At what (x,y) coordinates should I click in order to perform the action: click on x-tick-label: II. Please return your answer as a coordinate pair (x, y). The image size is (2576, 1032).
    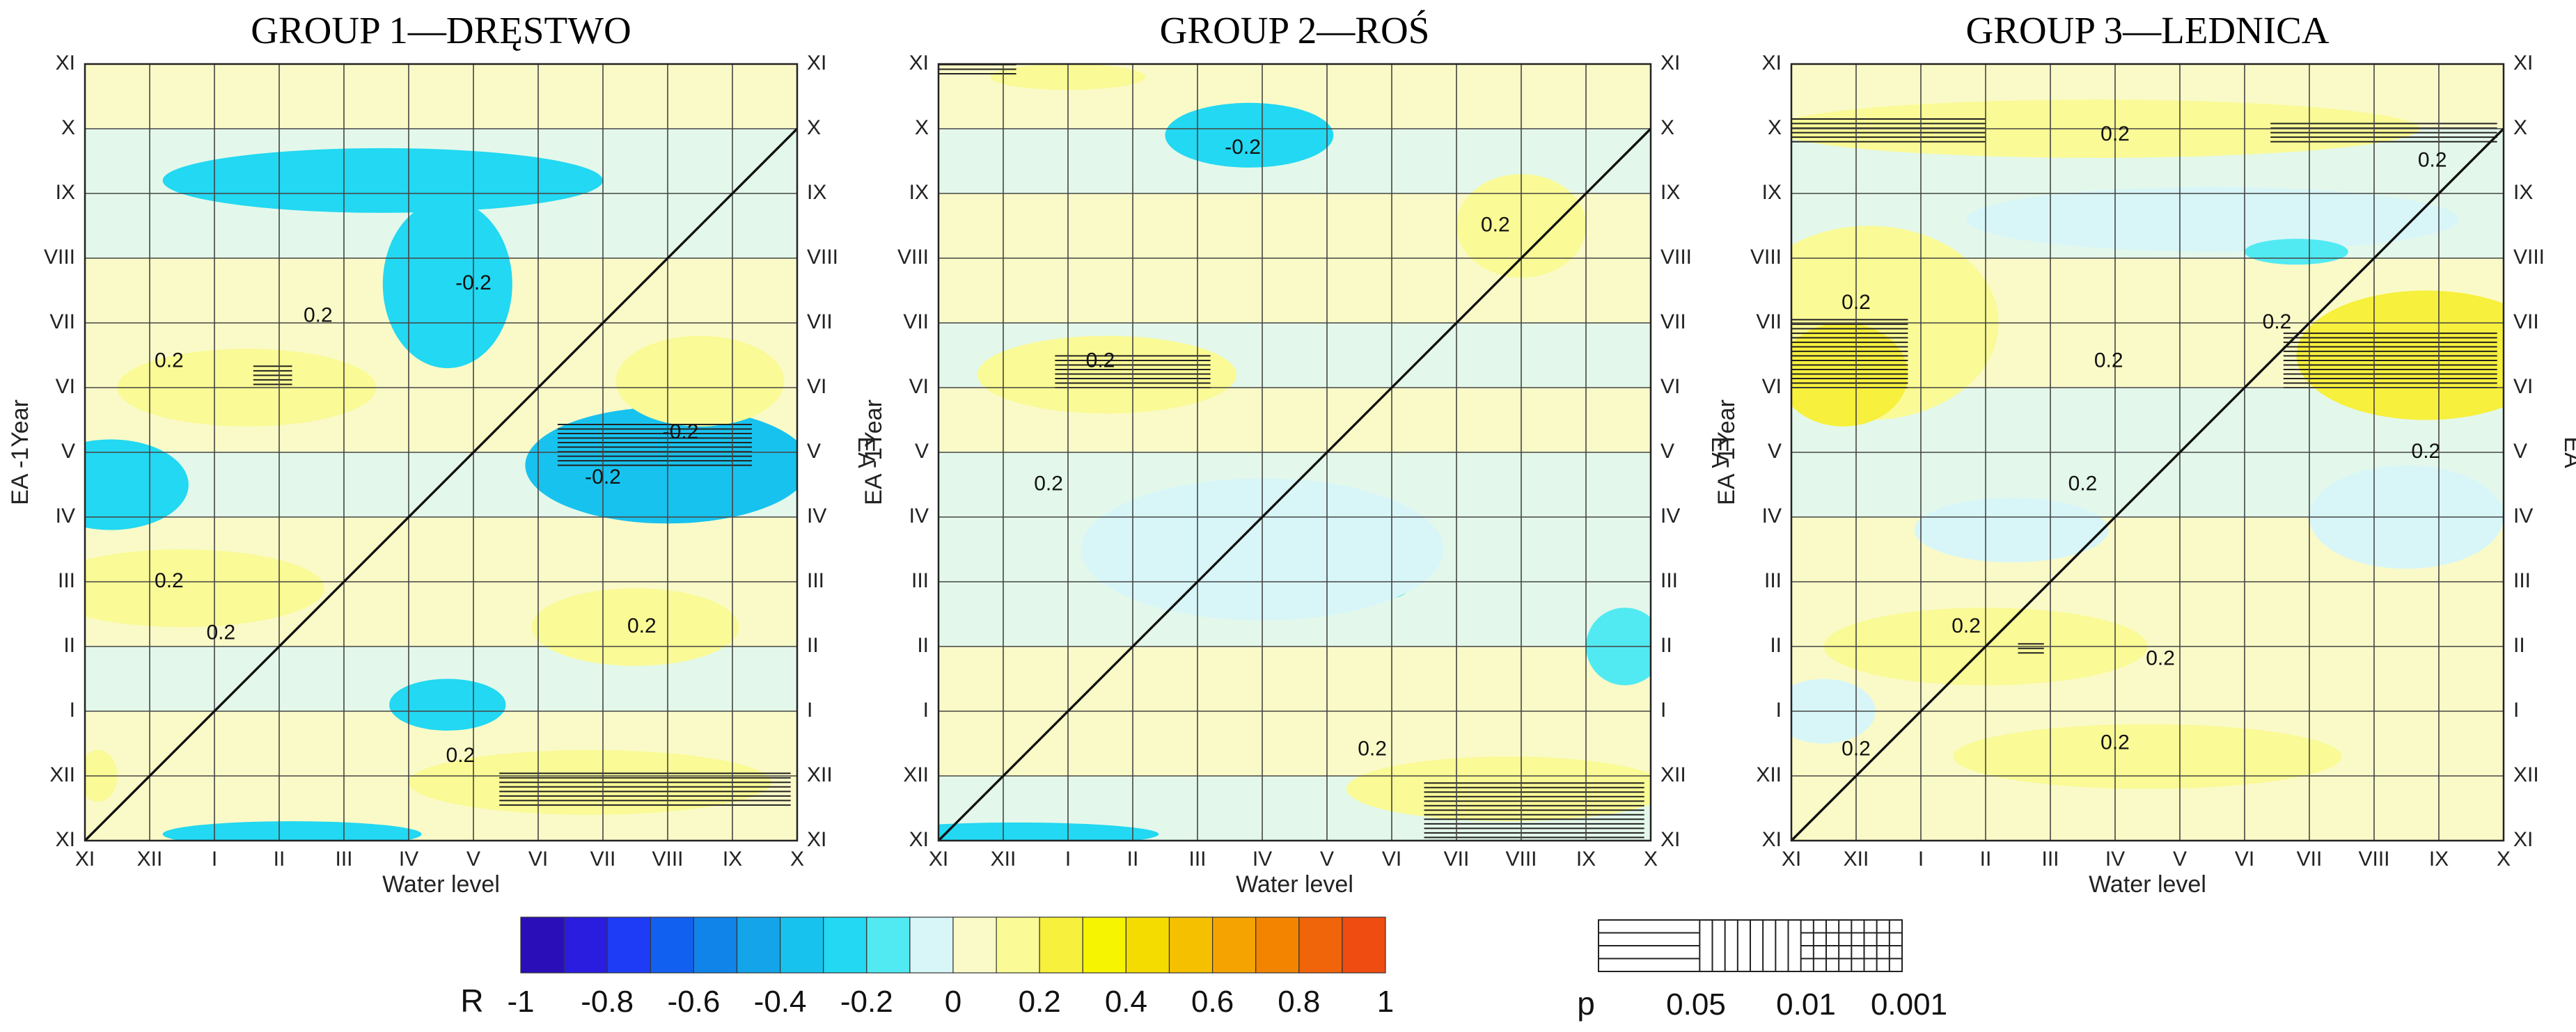
    Looking at the image, I should click on (1986, 859).